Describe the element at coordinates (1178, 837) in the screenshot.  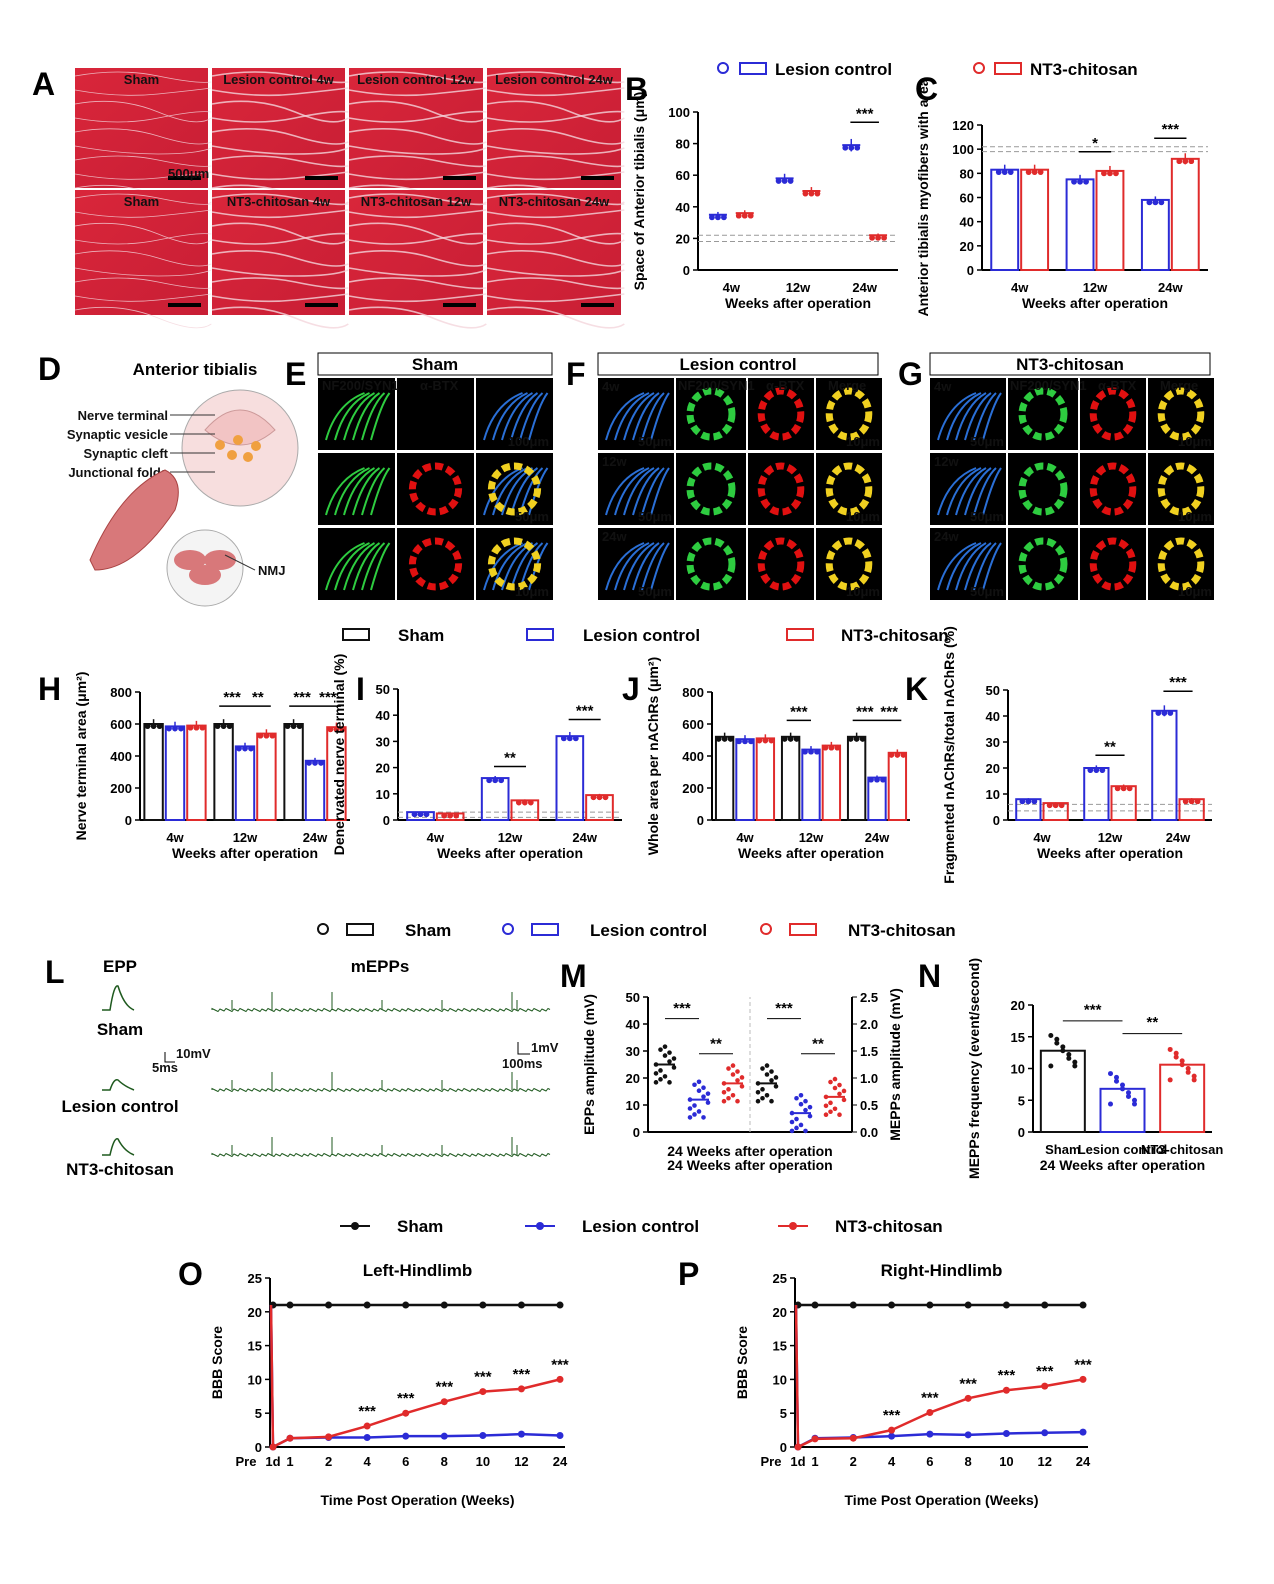
I see `x-tick-label: 24w` at that location.